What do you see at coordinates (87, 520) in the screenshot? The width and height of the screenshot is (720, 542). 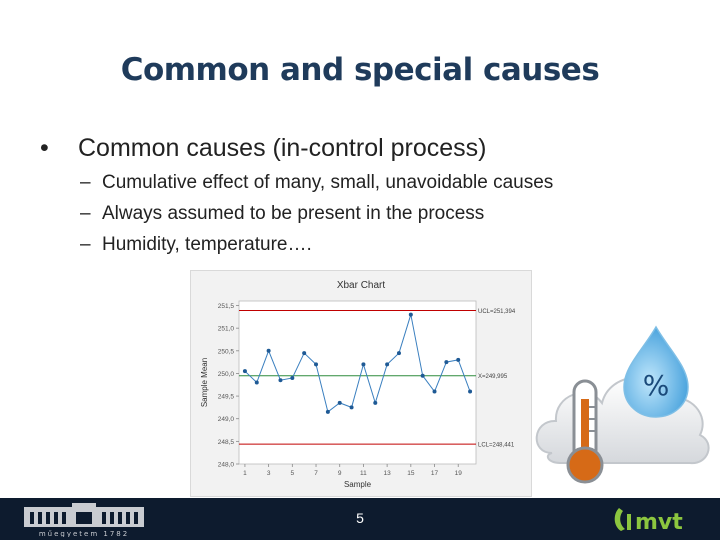 I see `university-logo: műegyetem 1782` at bounding box center [87, 520].